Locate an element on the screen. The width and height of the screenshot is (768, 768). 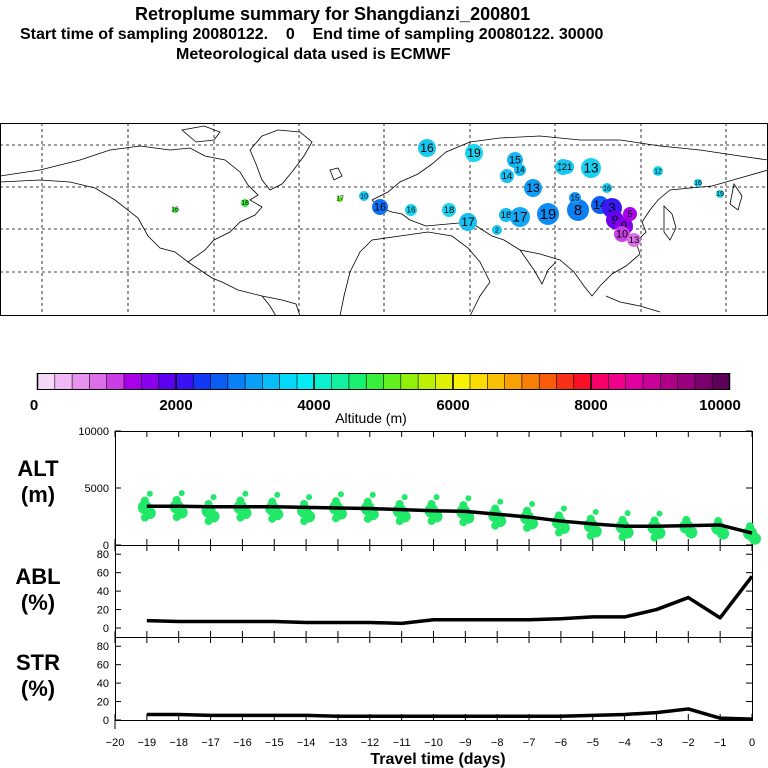
plume-marker-label: 19 is located at coordinates (548, 215).